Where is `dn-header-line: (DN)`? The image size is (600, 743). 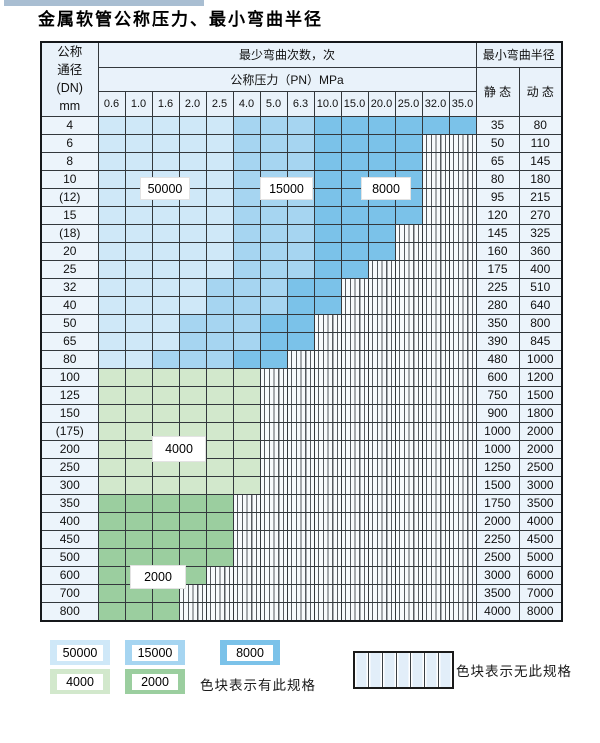
dn-header-line: (DN) is located at coordinates (69, 88).